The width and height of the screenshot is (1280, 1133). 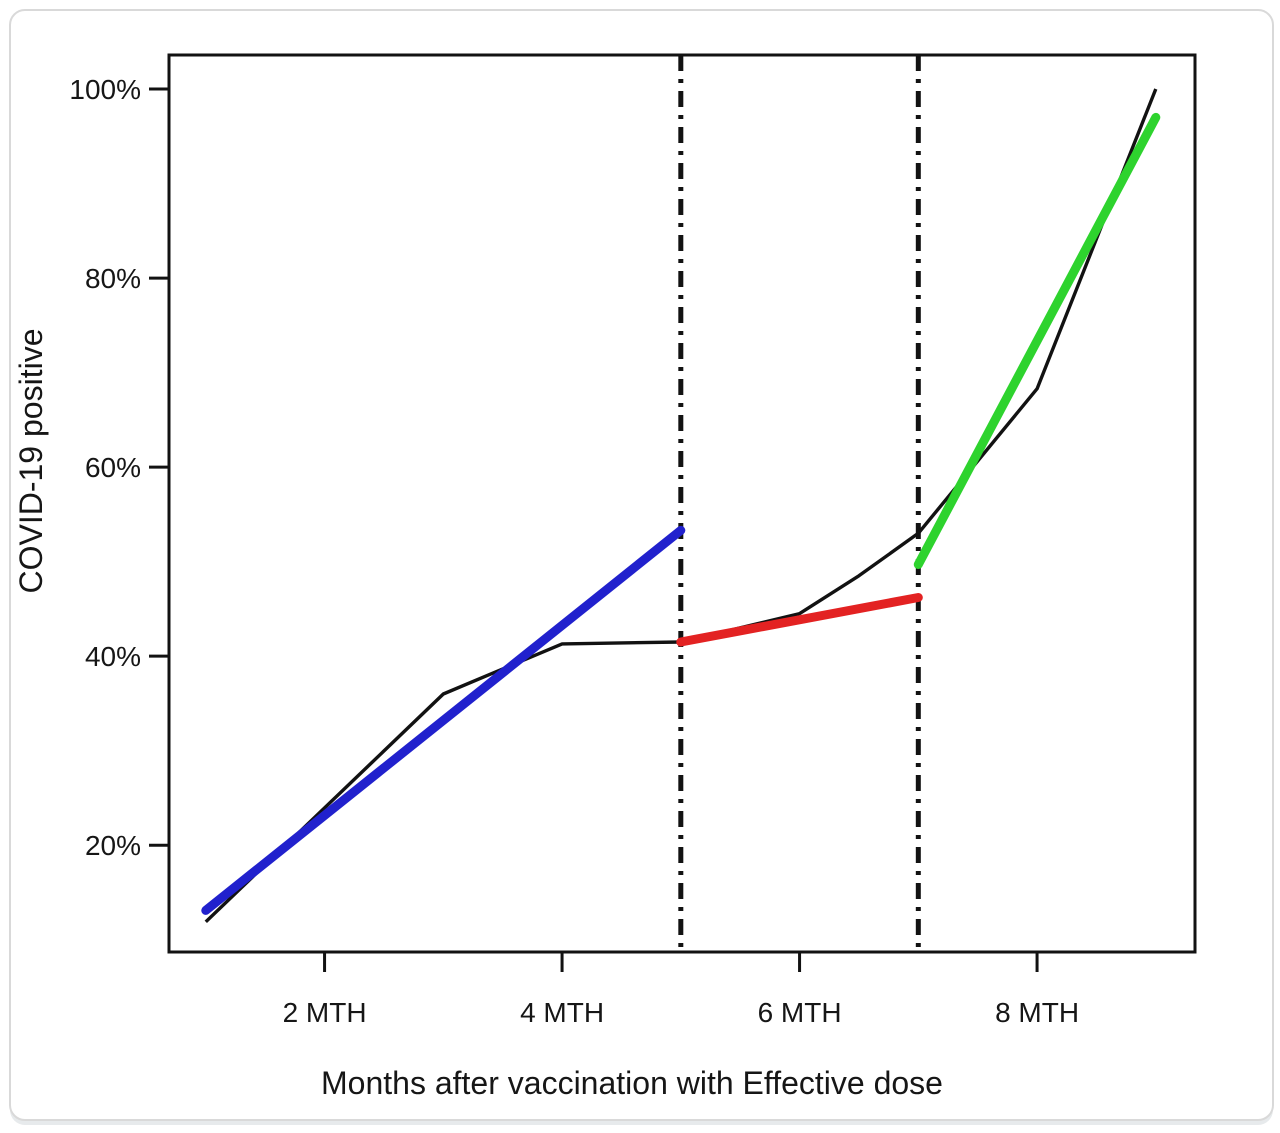 What do you see at coordinates (800, 1012) in the screenshot?
I see `x-tick-label: 6 MTH` at bounding box center [800, 1012].